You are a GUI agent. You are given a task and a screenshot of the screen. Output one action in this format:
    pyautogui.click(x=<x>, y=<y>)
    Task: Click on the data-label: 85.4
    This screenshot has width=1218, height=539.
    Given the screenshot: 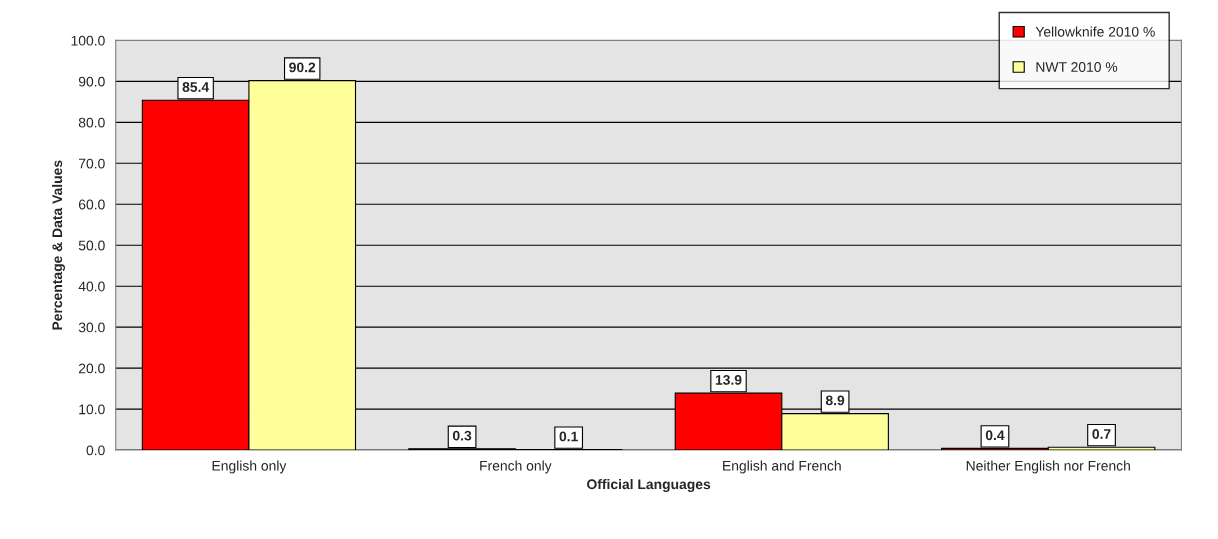 What is the action you would take?
    pyautogui.click(x=196, y=87)
    